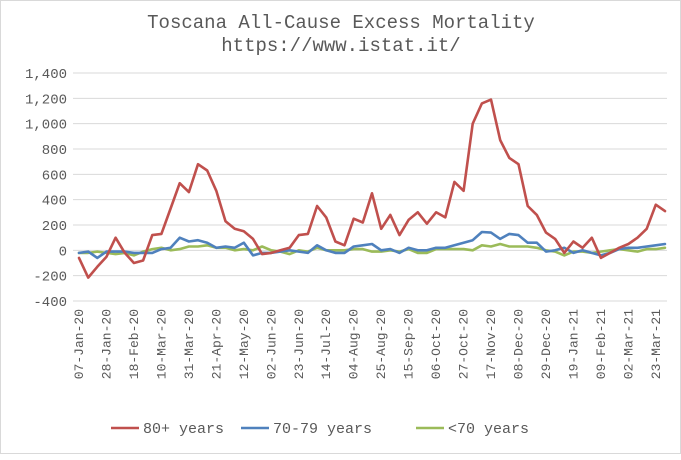  Describe the element at coordinates (54, 151) in the screenshot. I see `y-tick-label: 800` at that location.